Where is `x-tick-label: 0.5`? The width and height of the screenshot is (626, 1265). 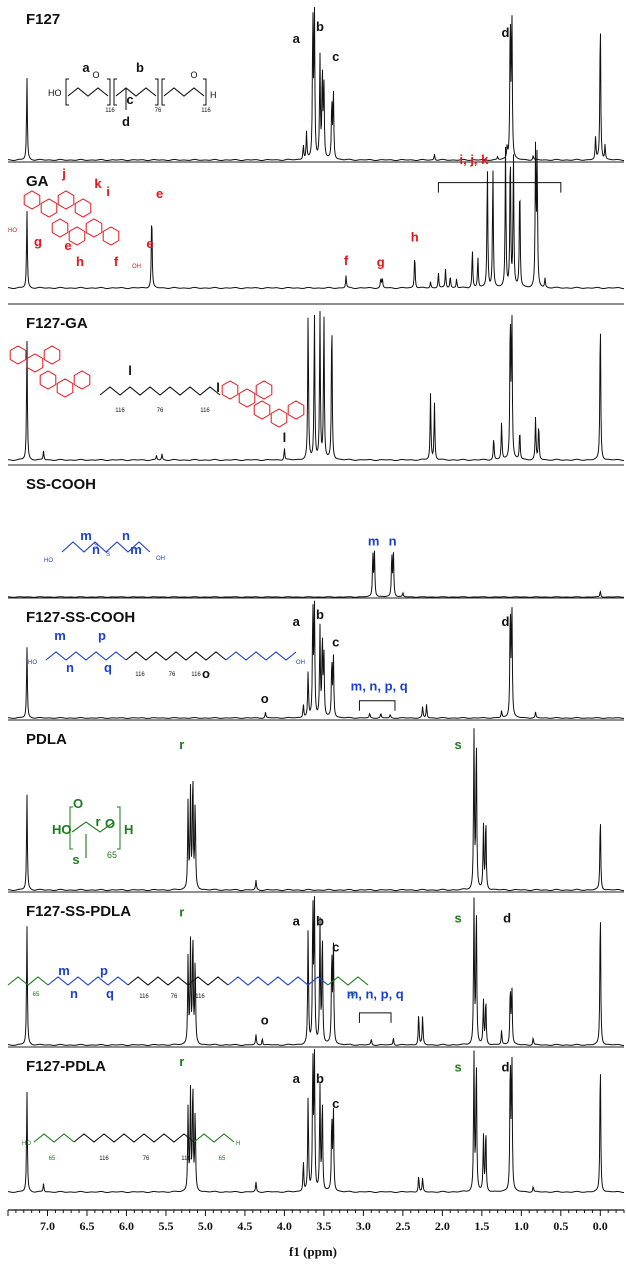
x-tick-label: 0.5 is located at coordinates (560, 1226).